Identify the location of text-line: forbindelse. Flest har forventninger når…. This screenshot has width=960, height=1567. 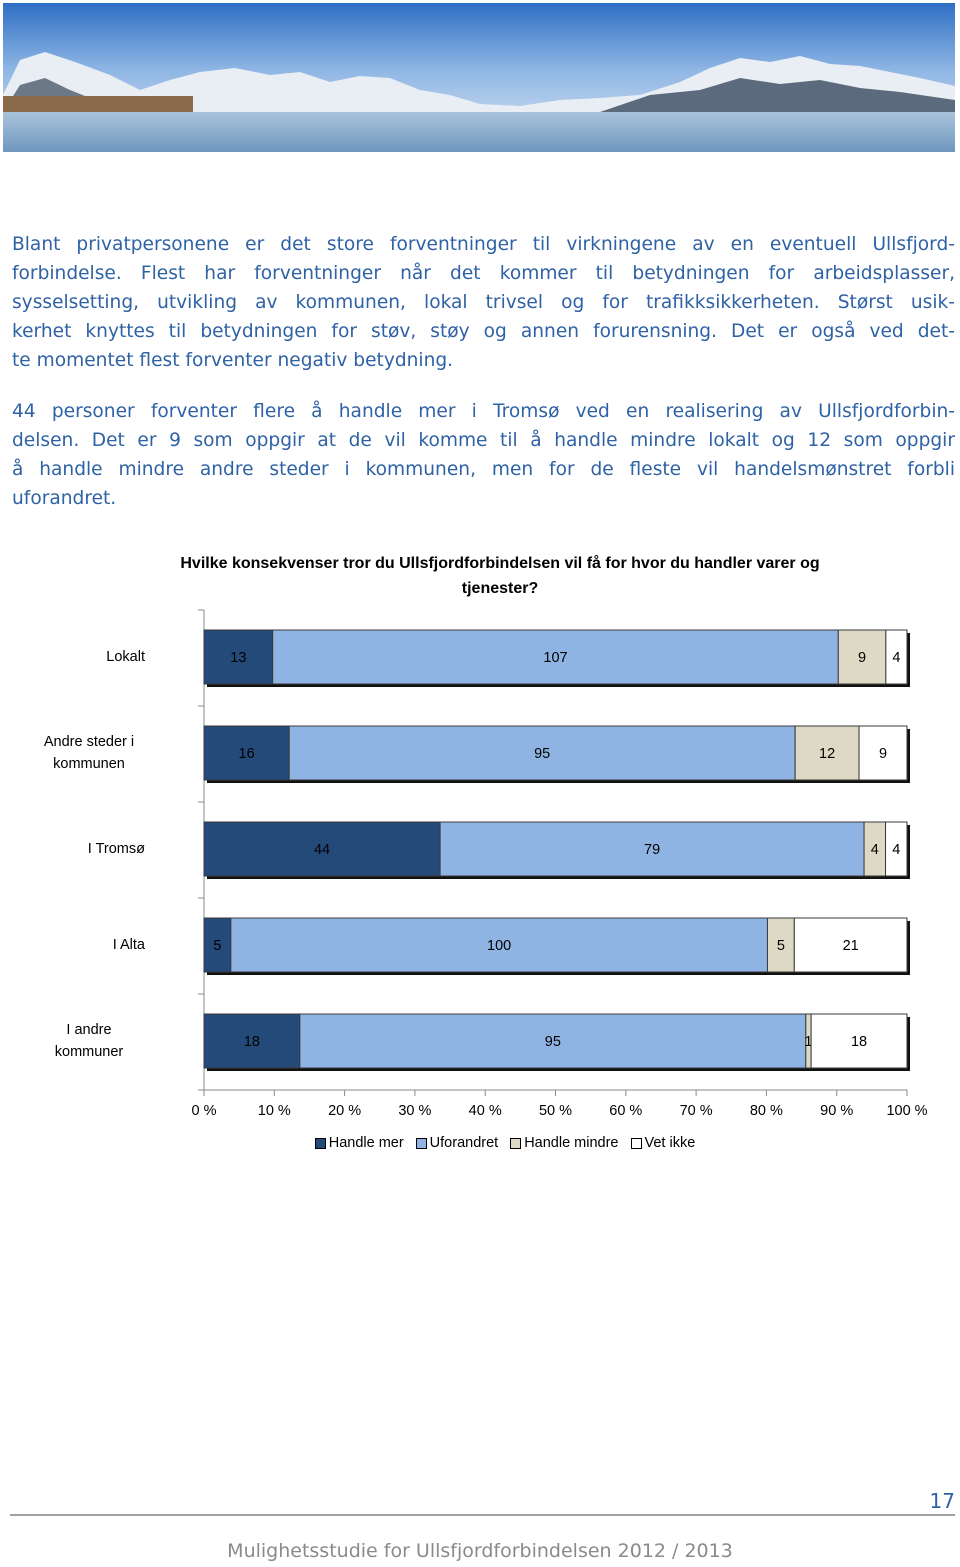
(483, 273).